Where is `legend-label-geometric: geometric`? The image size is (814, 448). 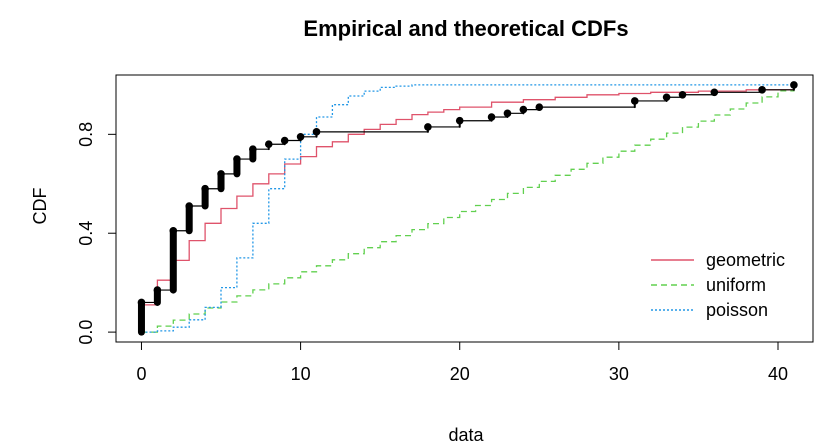
legend-label-geometric: geometric is located at coordinates (745, 260).